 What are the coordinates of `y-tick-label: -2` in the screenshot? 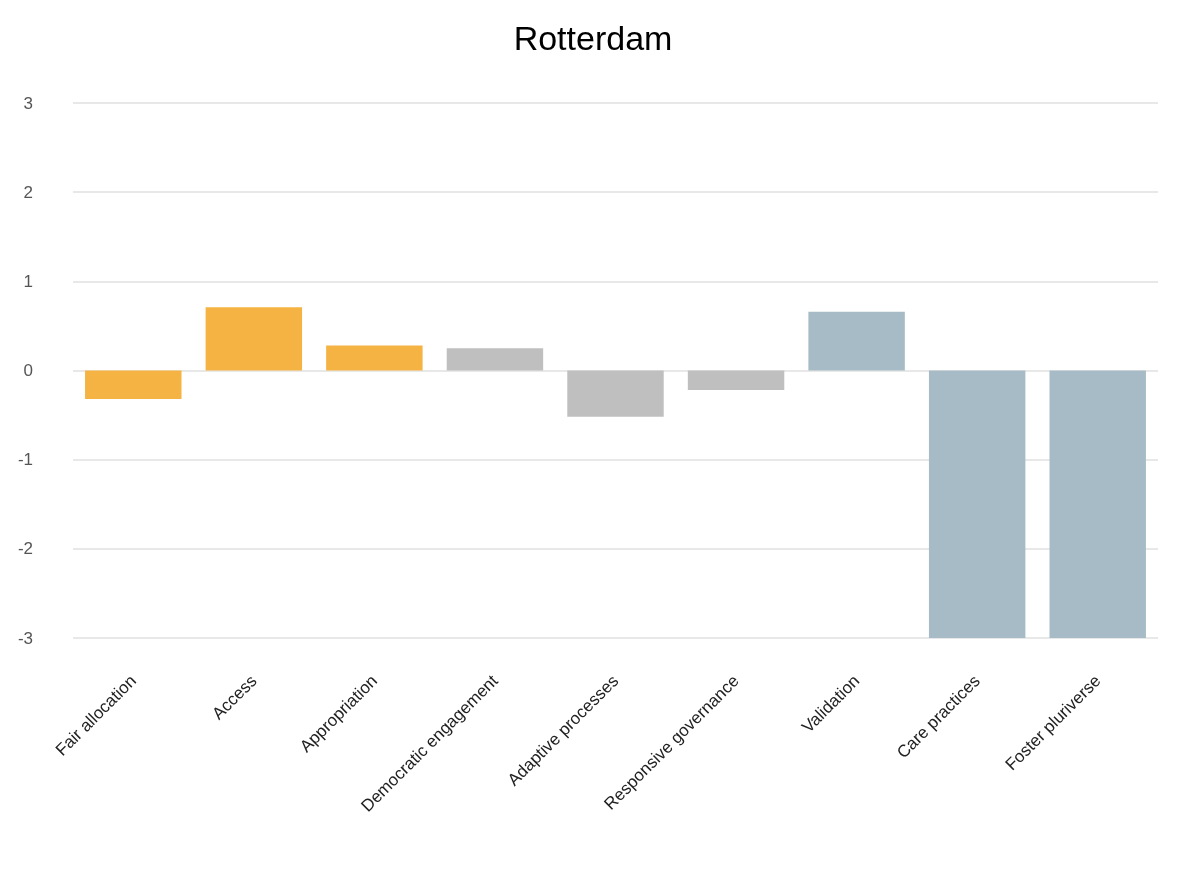 It's located at (25, 549).